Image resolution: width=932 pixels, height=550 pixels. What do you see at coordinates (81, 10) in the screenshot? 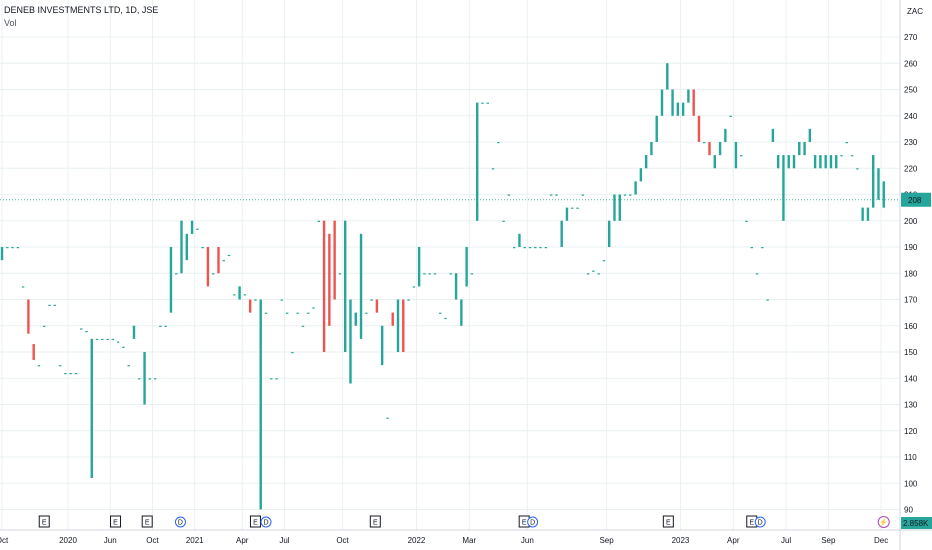
I see `symbol-title: DENEB INVESTMENTS LTD, 1D, JSE` at bounding box center [81, 10].